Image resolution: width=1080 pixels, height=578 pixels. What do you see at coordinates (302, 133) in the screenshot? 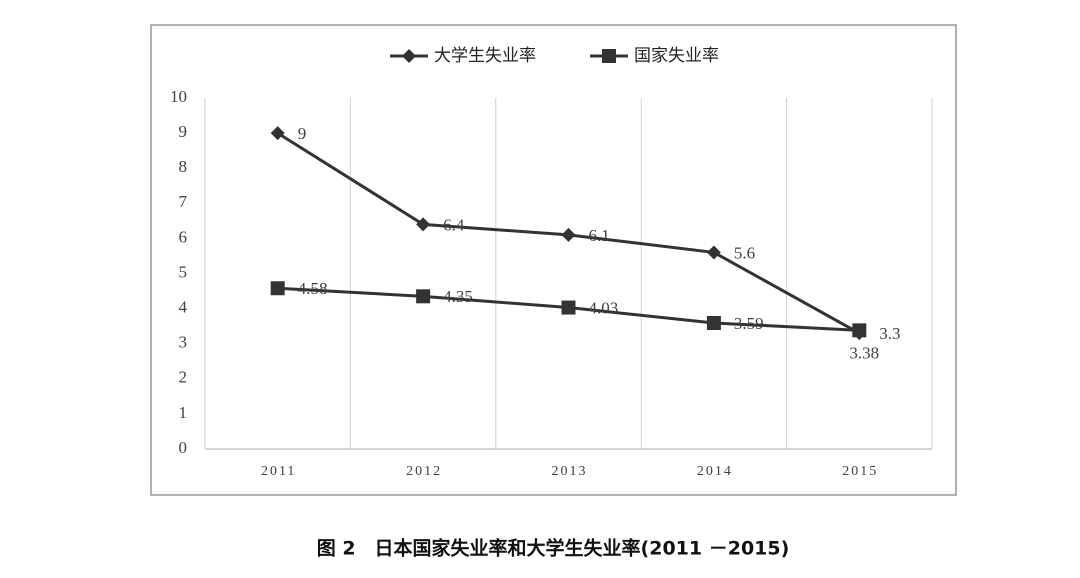
I see `data-label: 9` at bounding box center [302, 133].